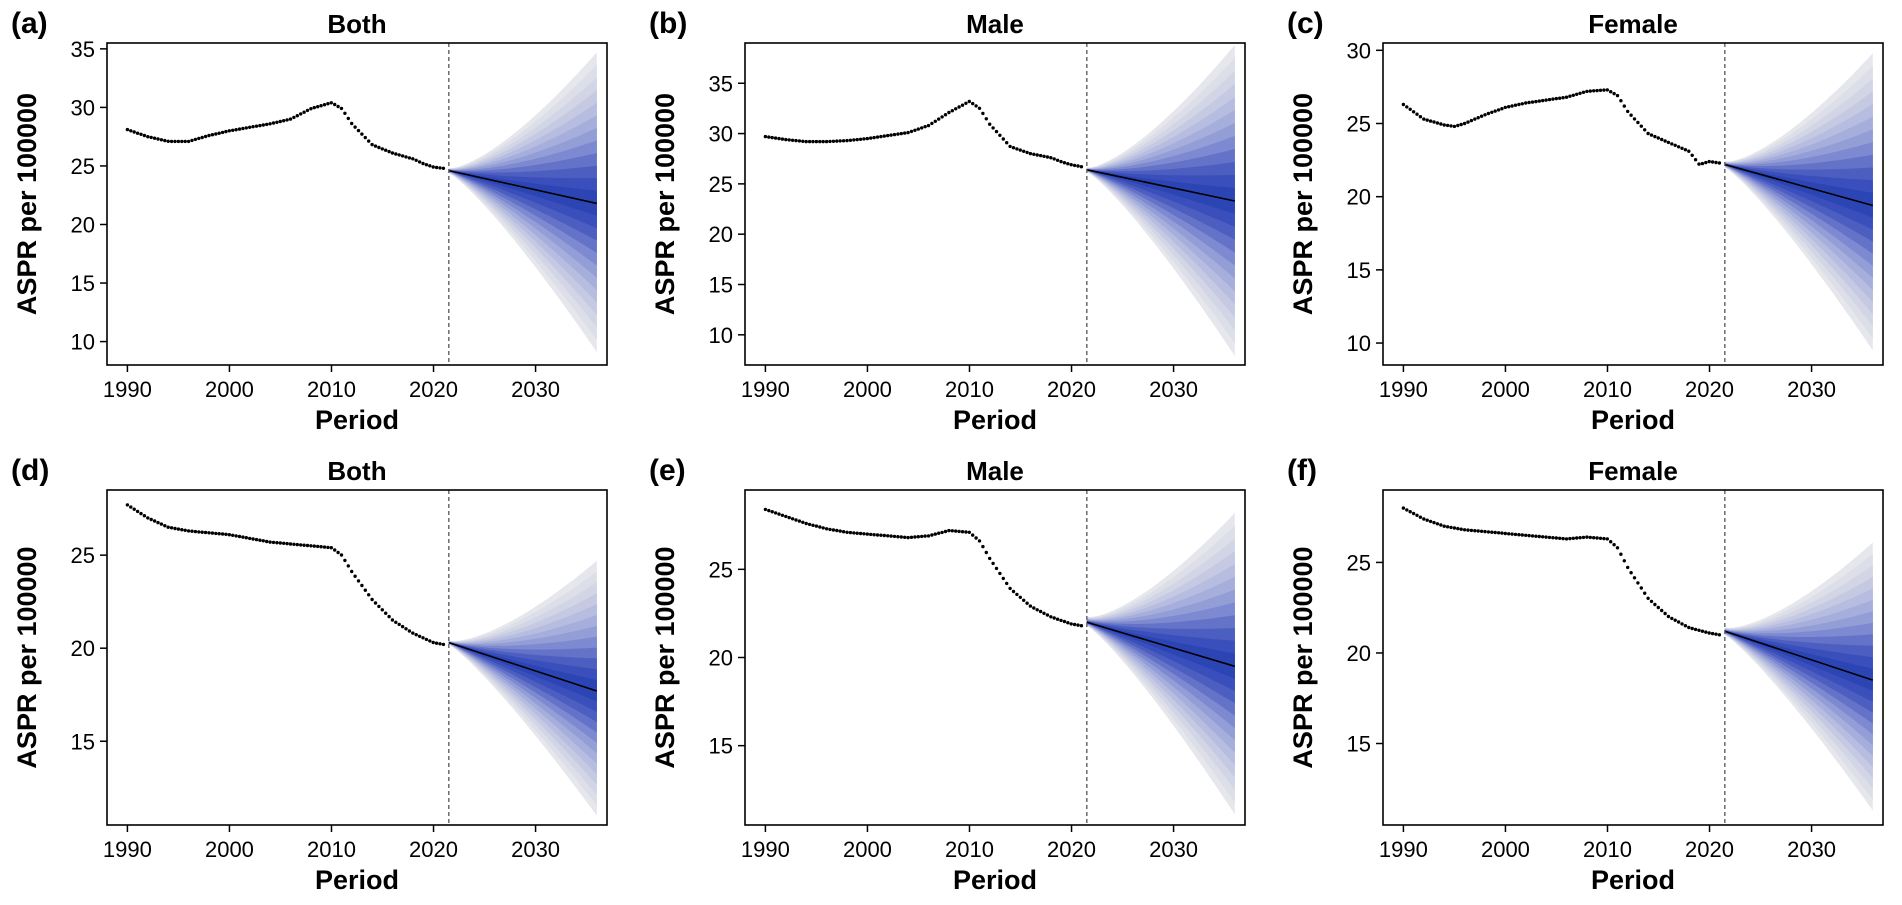 Image resolution: width=1902 pixels, height=905 pixels. Describe the element at coordinates (433, 389) in the screenshot. I see `x-tick-label: 2020` at that location.